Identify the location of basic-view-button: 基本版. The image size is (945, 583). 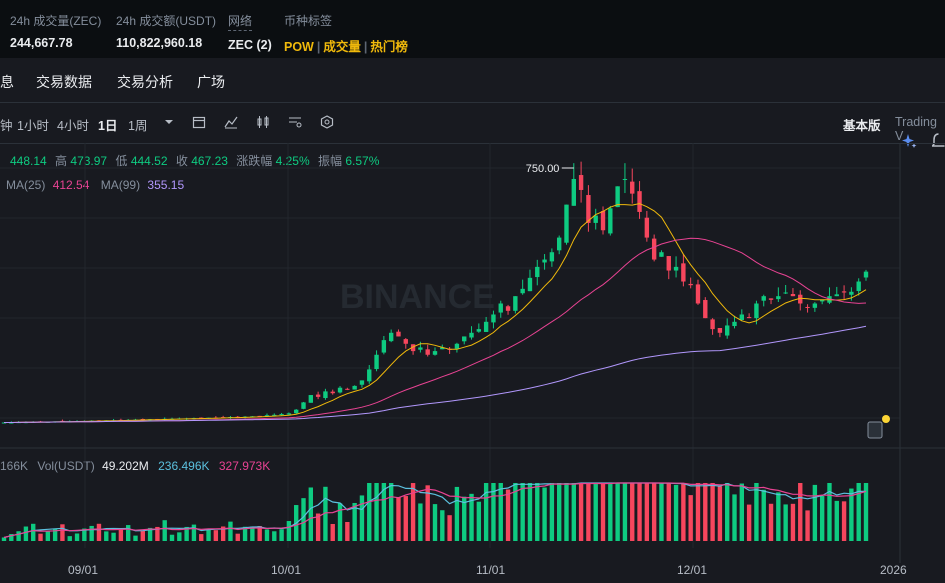
(862, 126).